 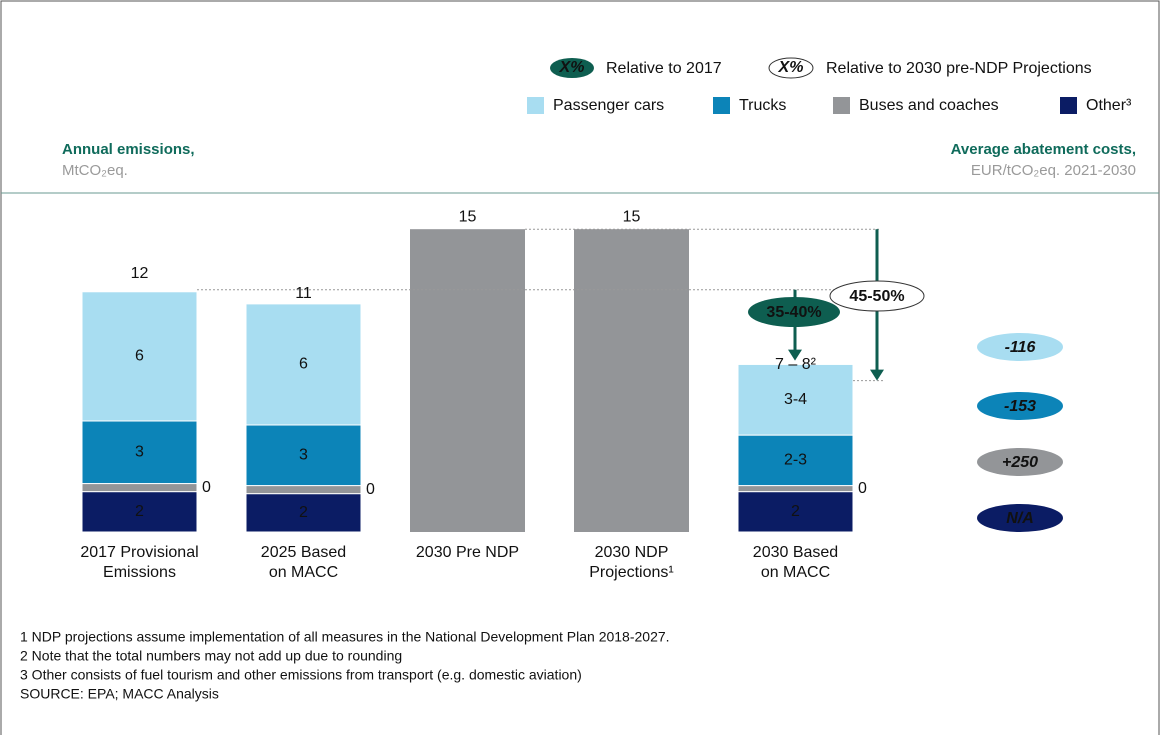 I want to click on abatement-label: -116, so click(x=1020, y=347).